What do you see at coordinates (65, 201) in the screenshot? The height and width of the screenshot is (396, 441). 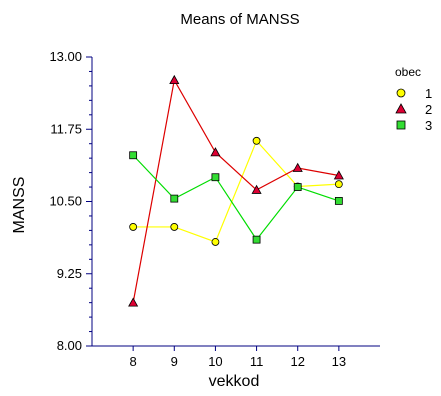 I see `y-tick-label: 10.50` at bounding box center [65, 201].